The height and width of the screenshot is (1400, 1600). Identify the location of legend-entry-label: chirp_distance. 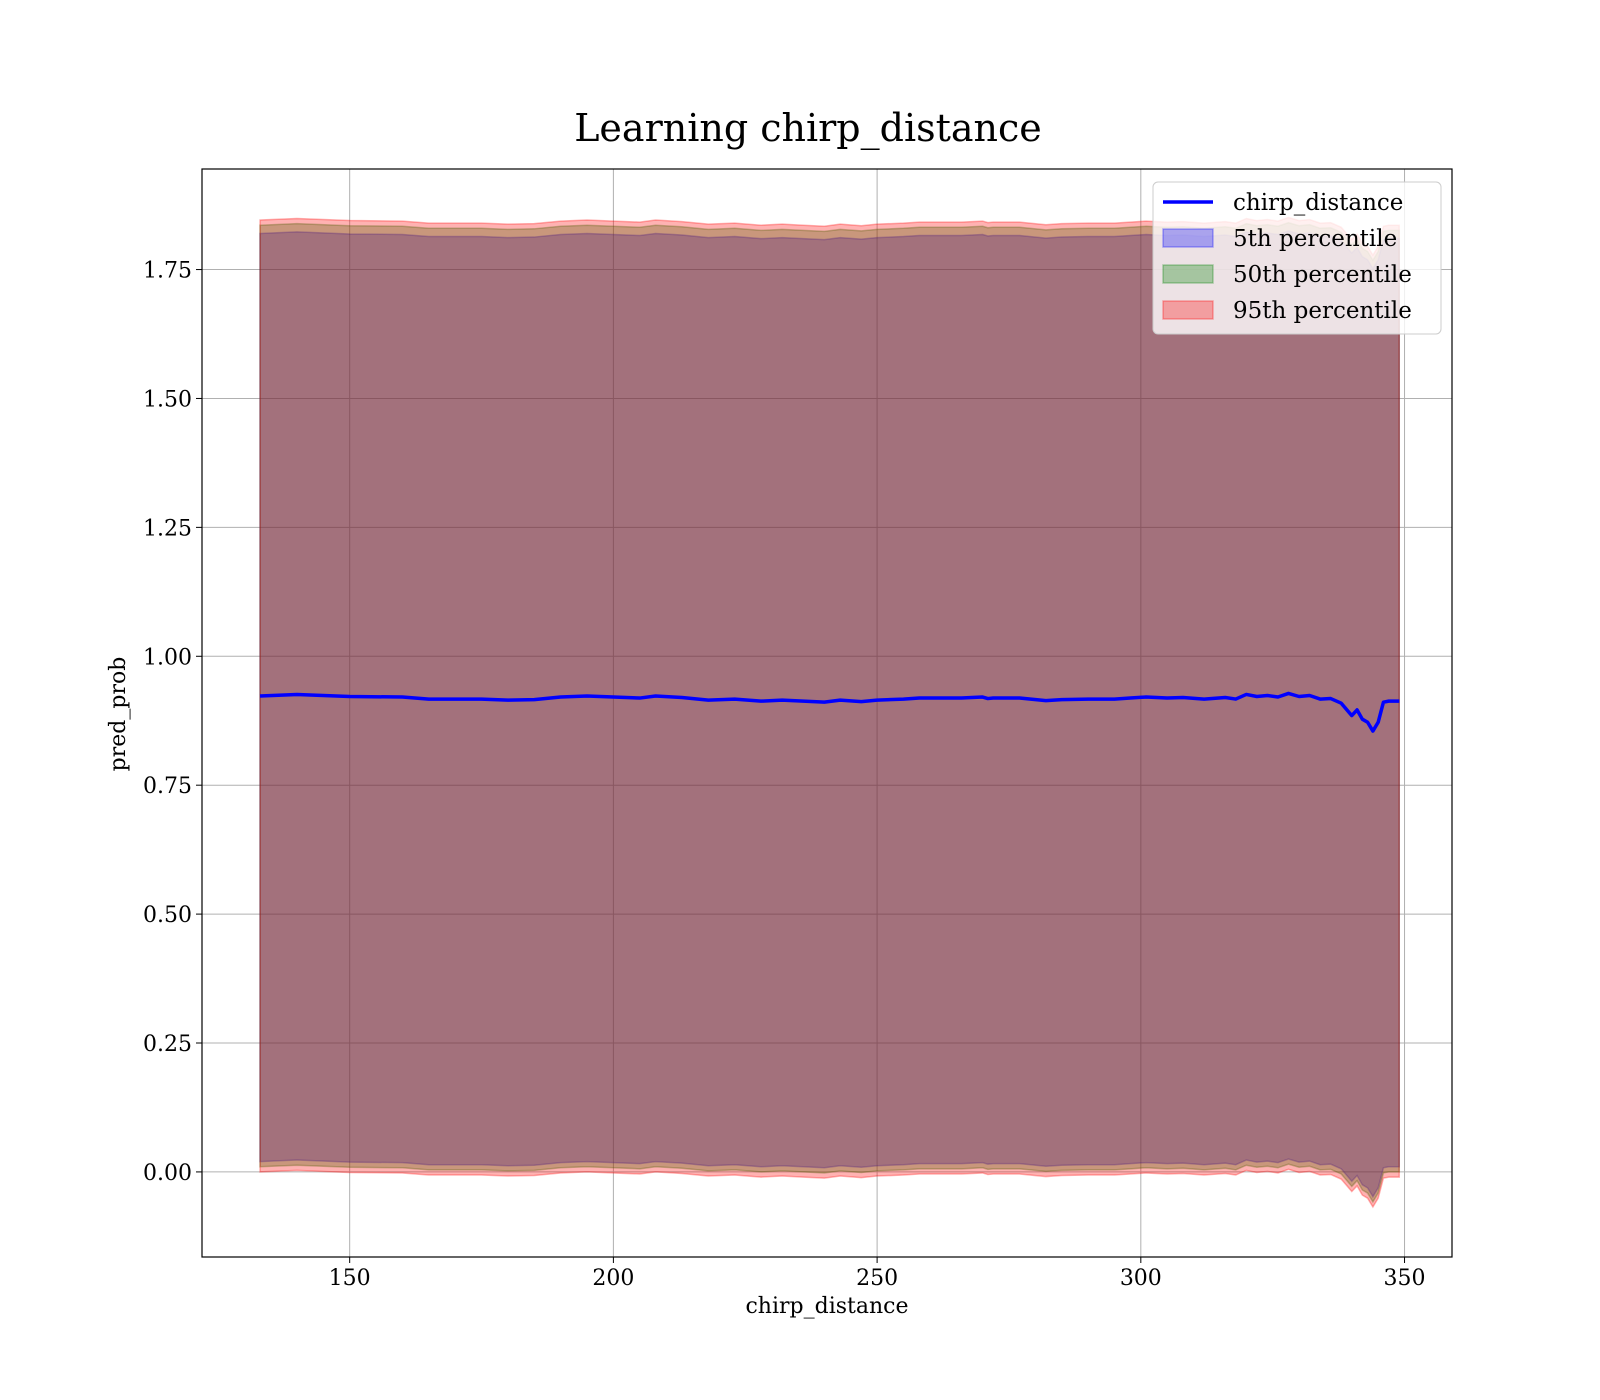
(1318, 203).